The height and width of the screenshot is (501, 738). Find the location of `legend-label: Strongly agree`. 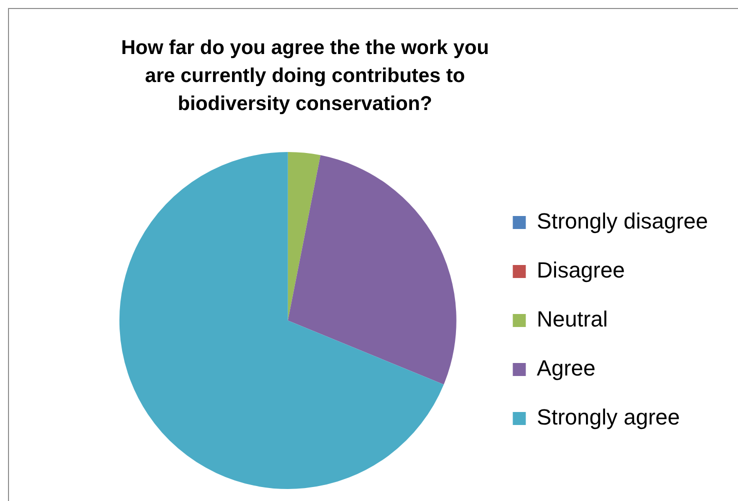

legend-label: Strongly agree is located at coordinates (608, 417).